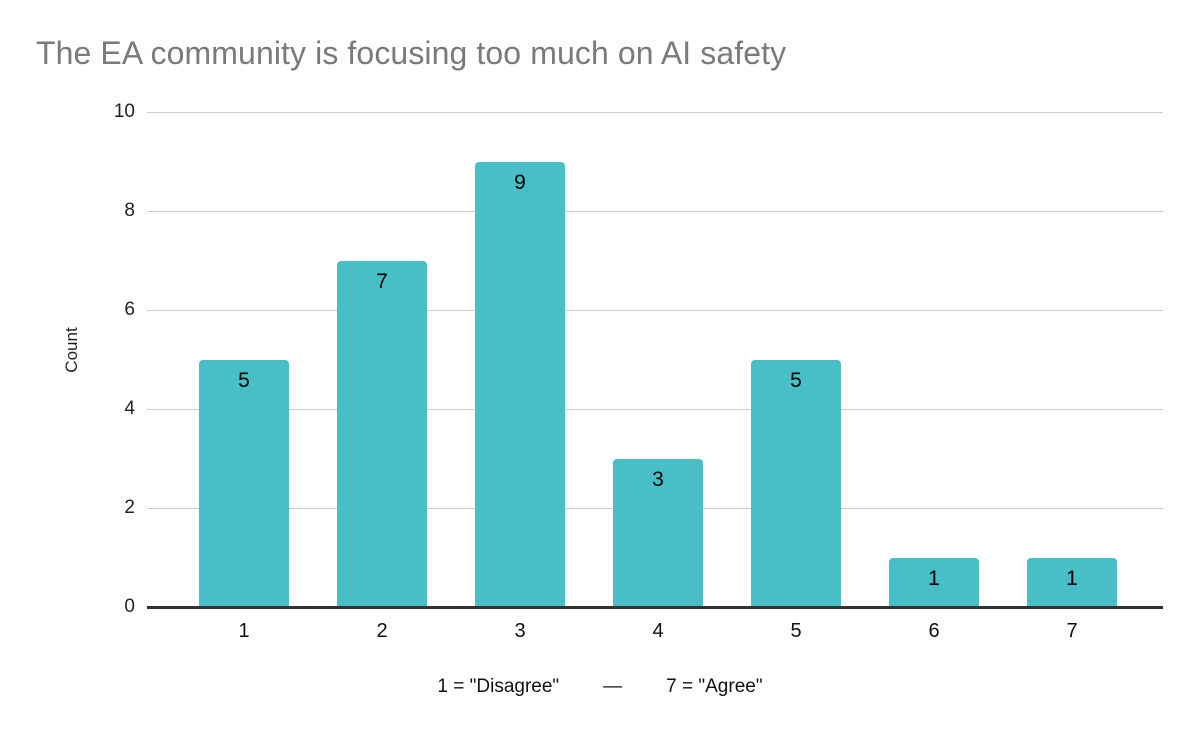 The width and height of the screenshot is (1200, 742). What do you see at coordinates (129, 408) in the screenshot?
I see `y-axis-tick-label: 4` at bounding box center [129, 408].